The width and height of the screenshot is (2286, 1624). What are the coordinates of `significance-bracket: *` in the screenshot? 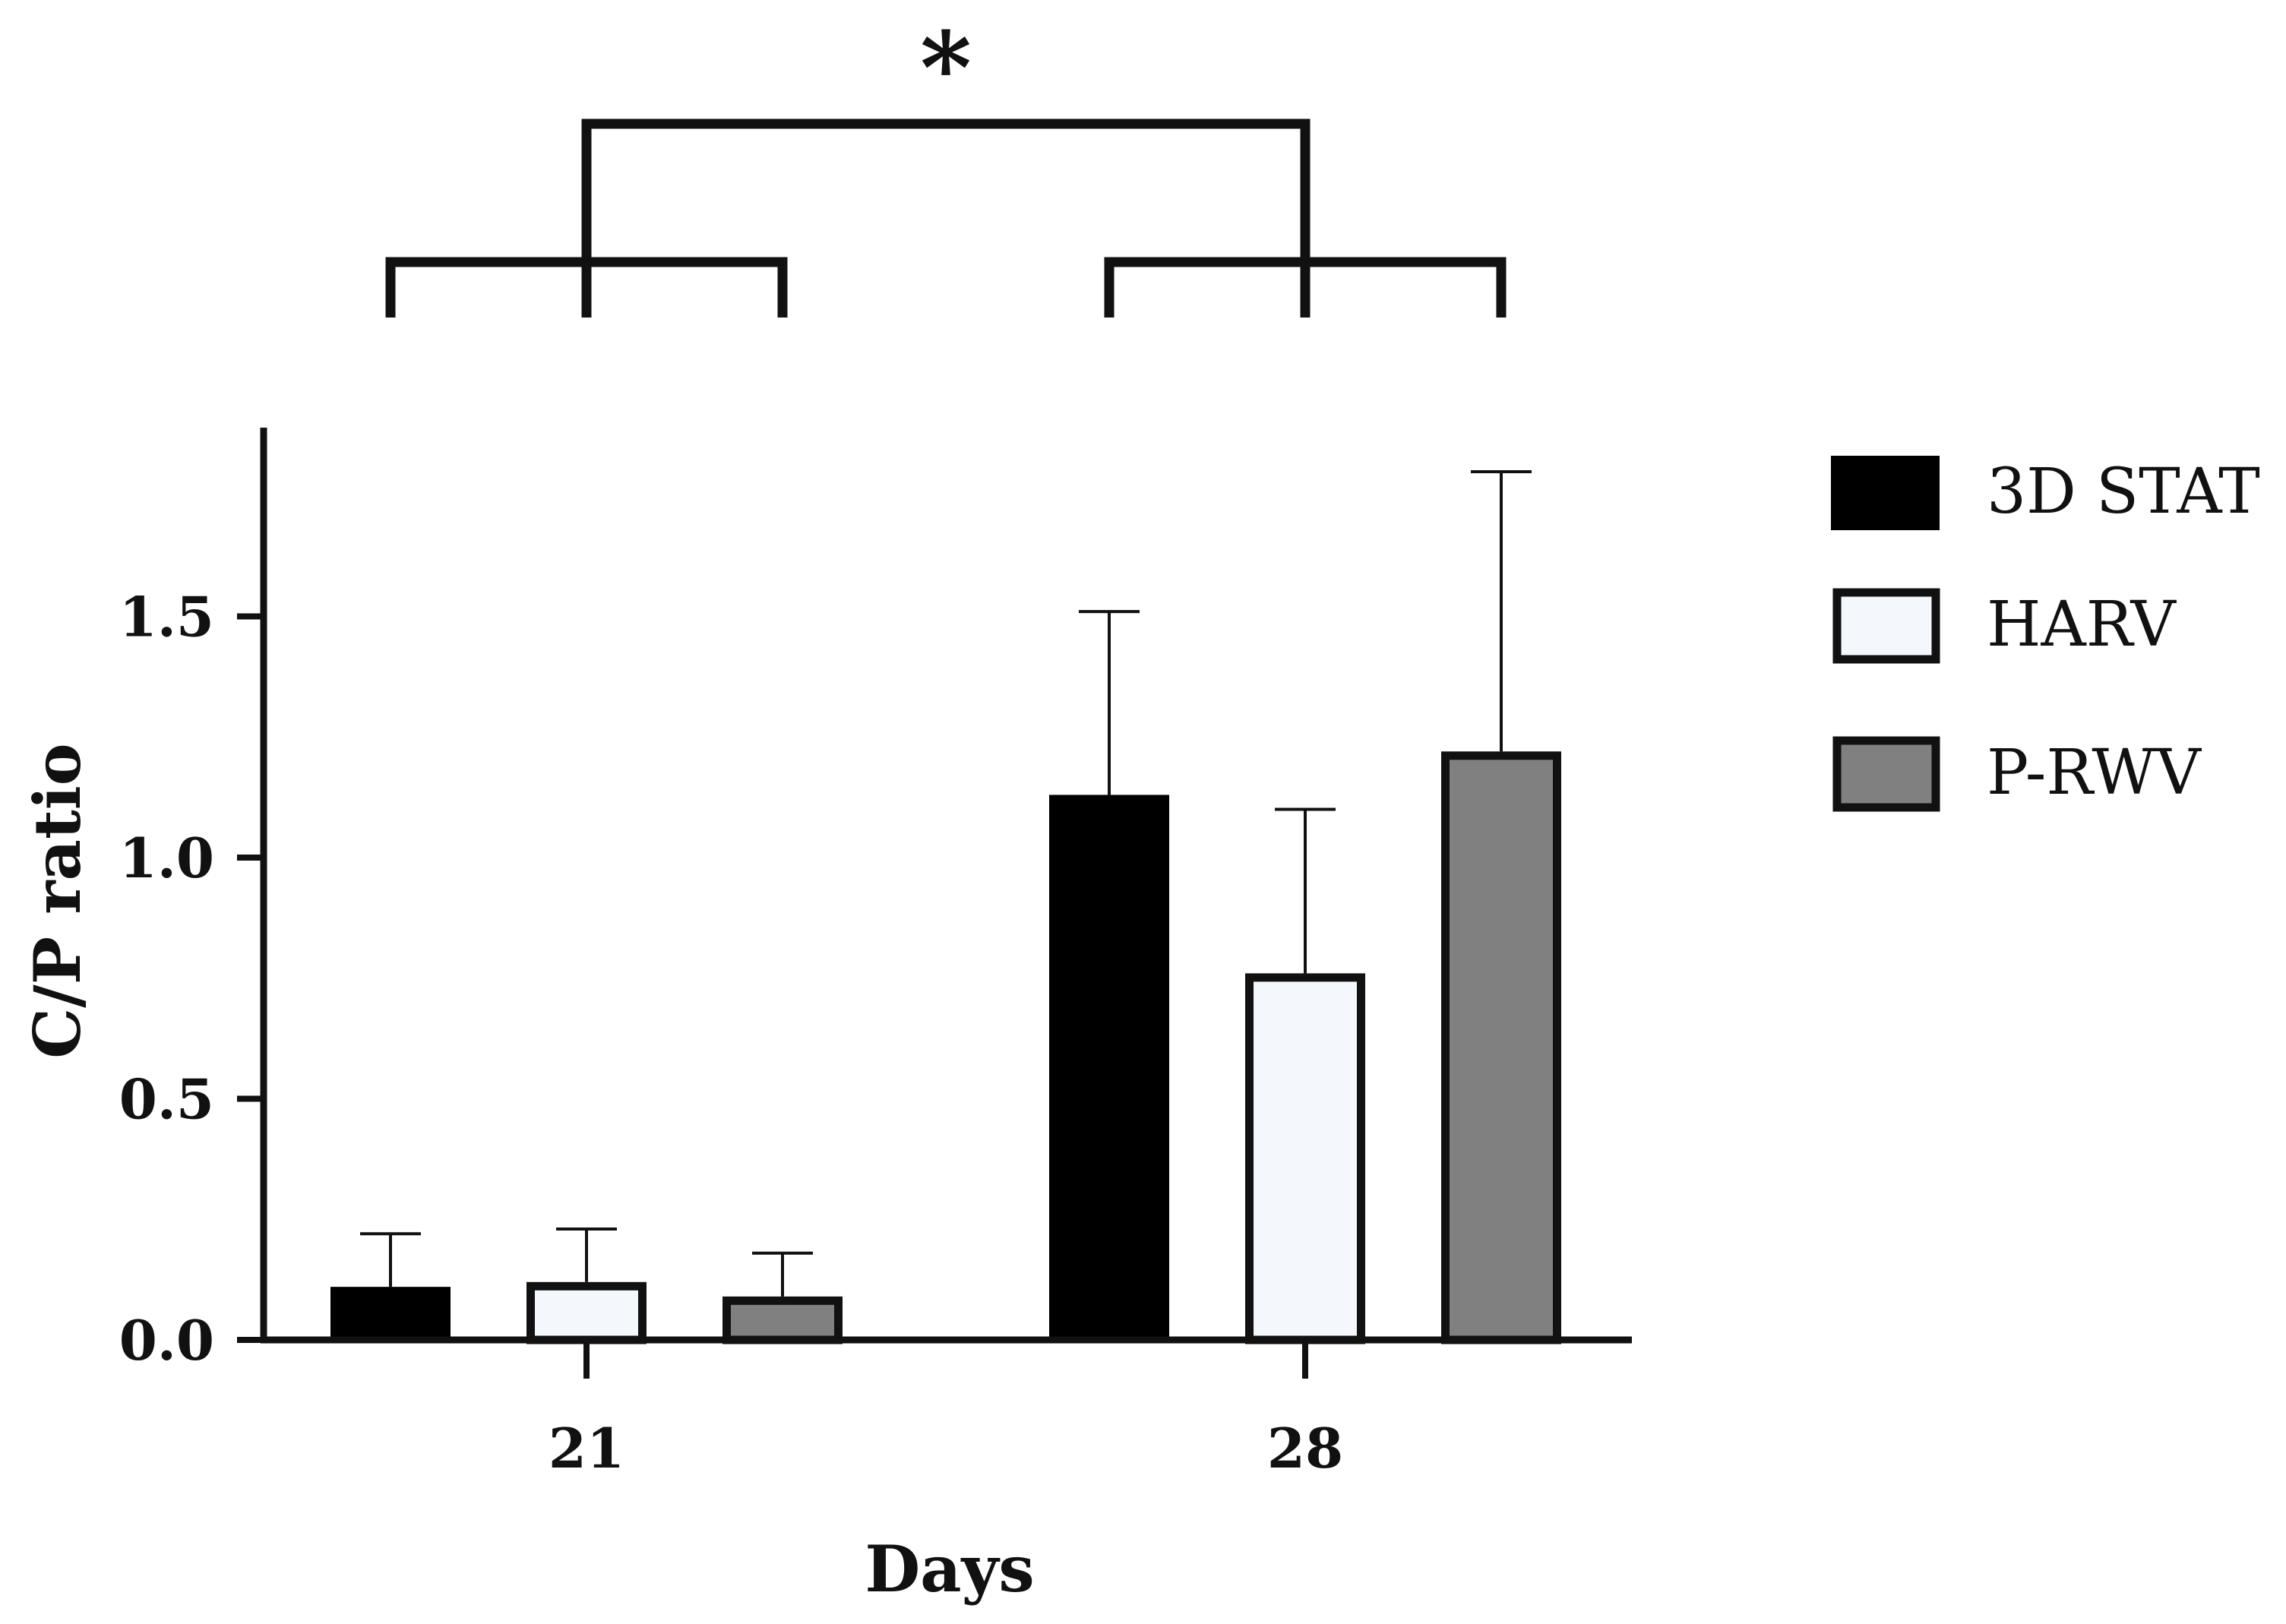 It's located at (946, 164).